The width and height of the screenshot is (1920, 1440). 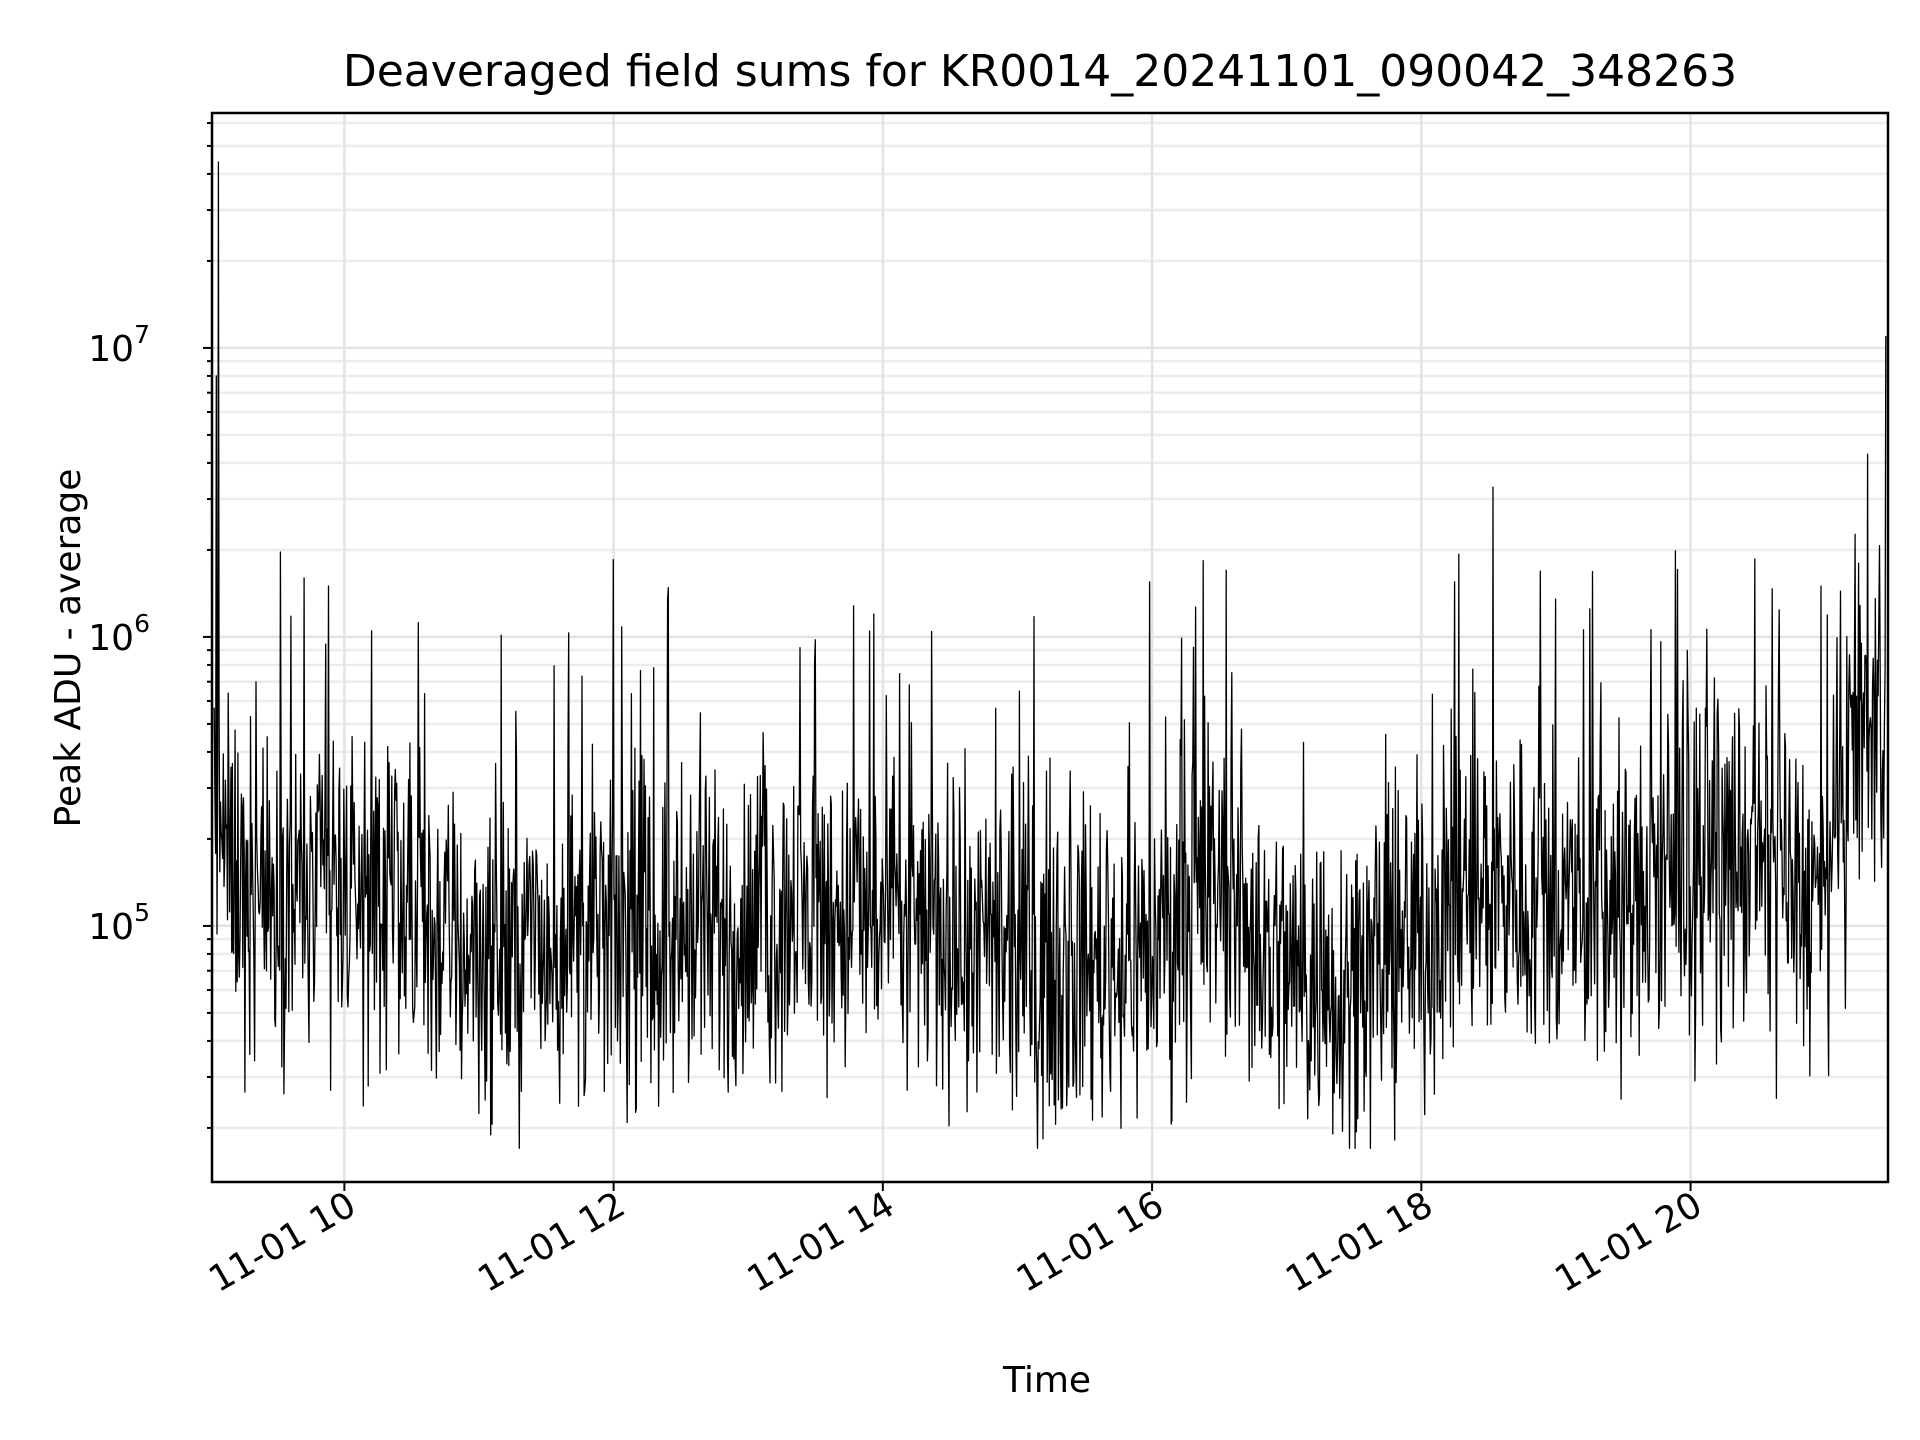 What do you see at coordinates (119, 345) in the screenshot?
I see `y-tick-label: 10⁷` at bounding box center [119, 345].